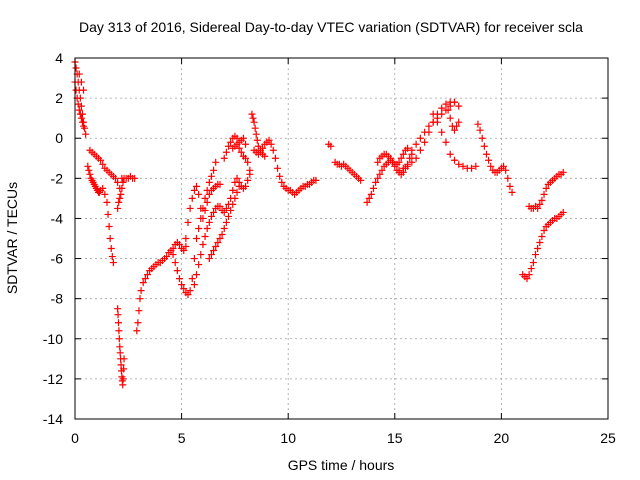 The height and width of the screenshot is (480, 640). Describe the element at coordinates (53, 238) in the screenshot. I see `y-tick-labels: -14 -12 -10 -8 -6 -4 -2 0 2 4` at that location.